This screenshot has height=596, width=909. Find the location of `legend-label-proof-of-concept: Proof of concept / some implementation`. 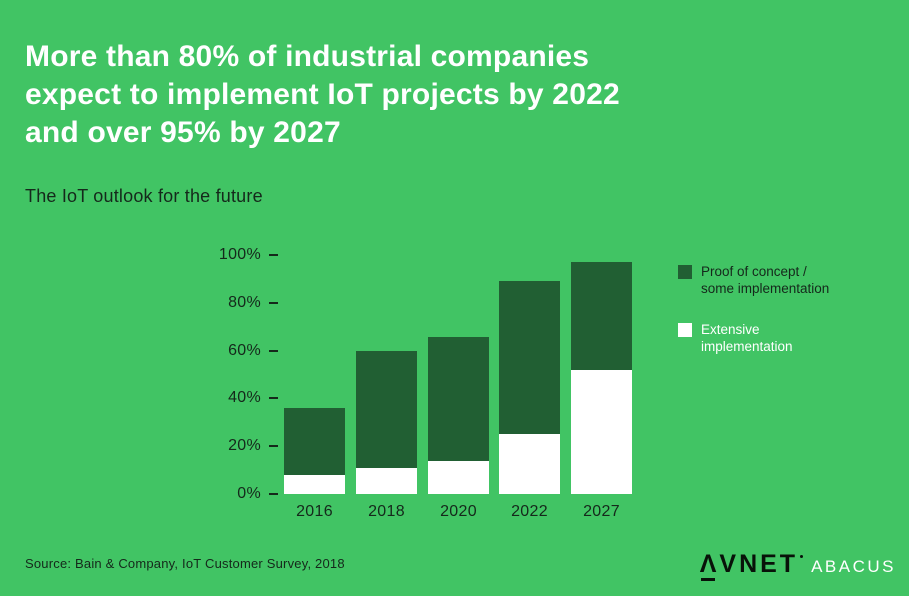

legend-label-proof-of-concept: Proof of concept / some implementation is located at coordinates (765, 280).